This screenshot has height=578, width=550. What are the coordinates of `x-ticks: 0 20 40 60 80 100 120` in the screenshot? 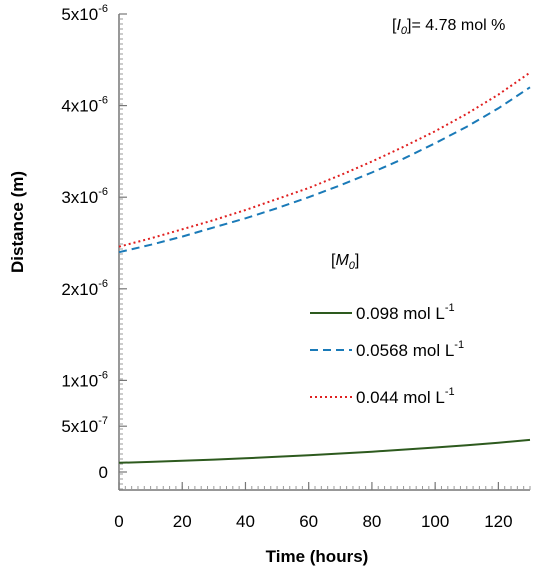 It's located at (313, 506).